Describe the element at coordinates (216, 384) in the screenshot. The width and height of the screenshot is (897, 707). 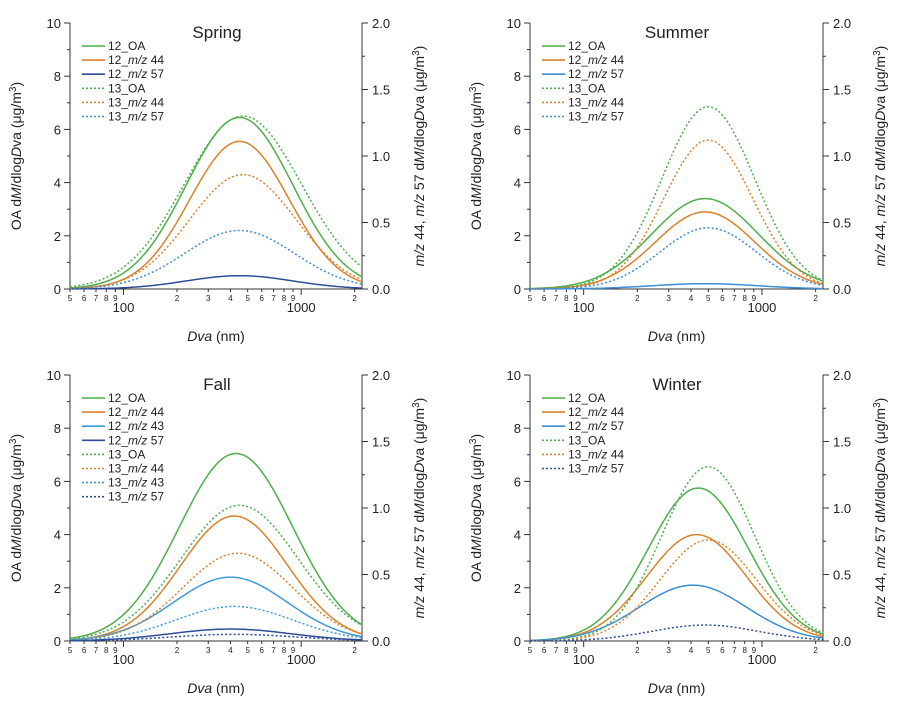
I see `panel-title: Fall` at that location.